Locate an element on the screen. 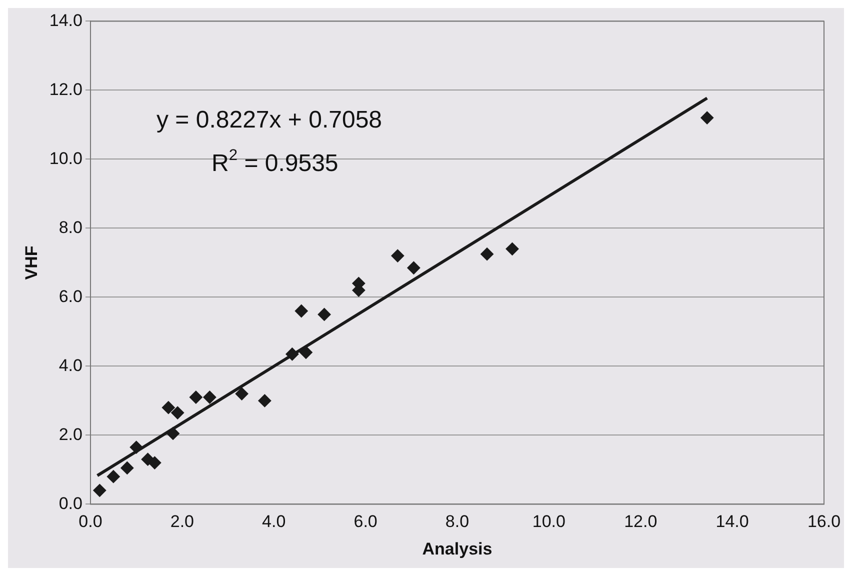 This screenshot has width=852, height=576. x-tick-label: 0.0 is located at coordinates (90, 522).